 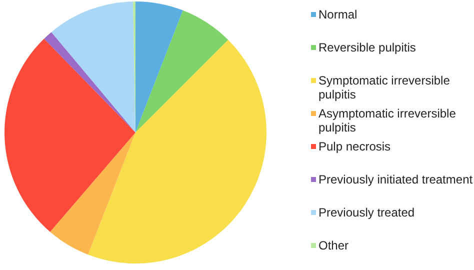 What do you see at coordinates (367, 47) in the screenshot?
I see `legend-label: Reversible pulpitis` at bounding box center [367, 47].